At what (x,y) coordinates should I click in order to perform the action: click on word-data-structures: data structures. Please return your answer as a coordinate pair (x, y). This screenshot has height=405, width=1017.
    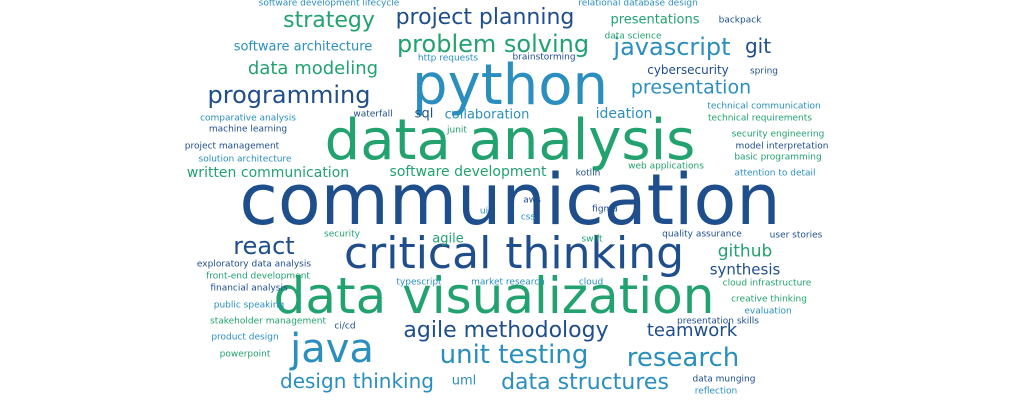
    Looking at the image, I should click on (585, 382).